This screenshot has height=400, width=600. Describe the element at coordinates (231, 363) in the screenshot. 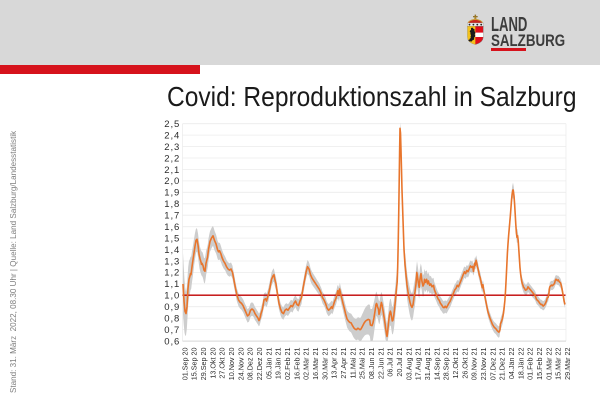

I see `svg-text: 10.Nov 20` at that location.